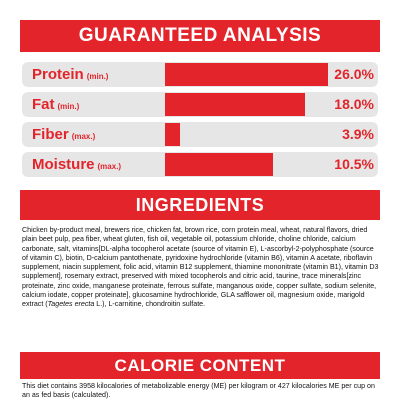 The height and width of the screenshot is (400, 400). I want to click on nutrient-name: Fat, so click(43, 104).